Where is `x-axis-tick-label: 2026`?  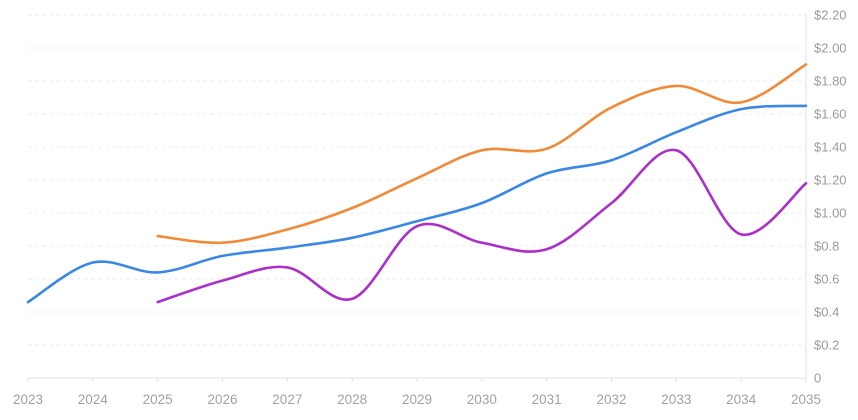 x-axis-tick-label: 2026 is located at coordinates (222, 399).